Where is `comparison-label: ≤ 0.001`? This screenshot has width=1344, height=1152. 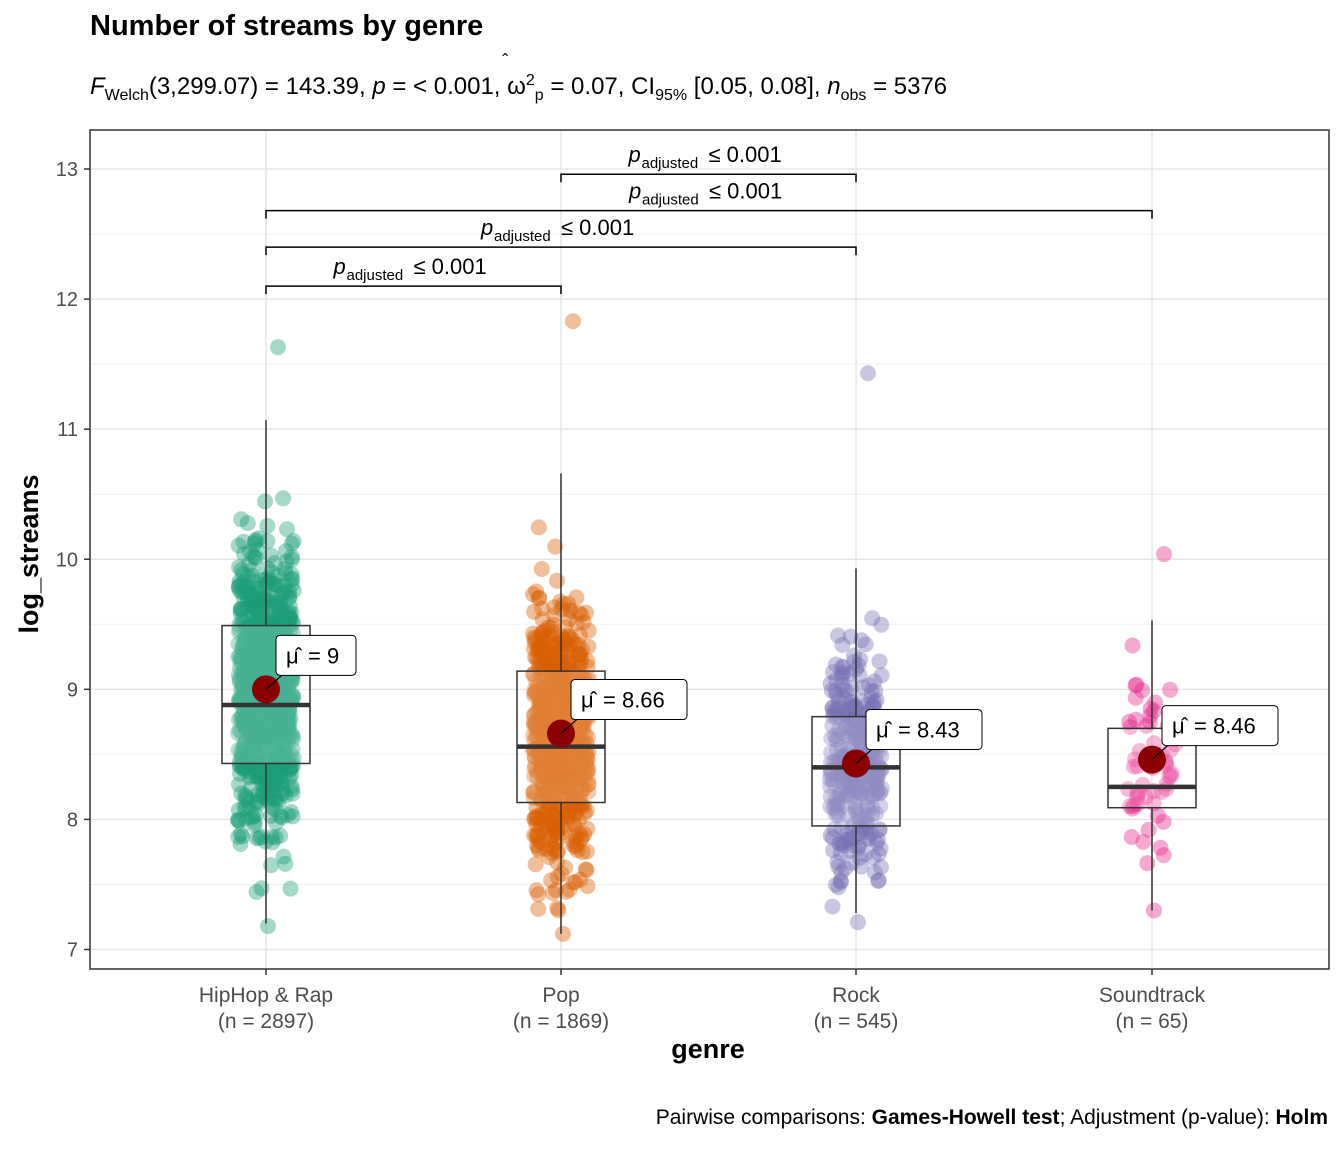
comparison-label: ≤ 0.001 is located at coordinates (745, 154).